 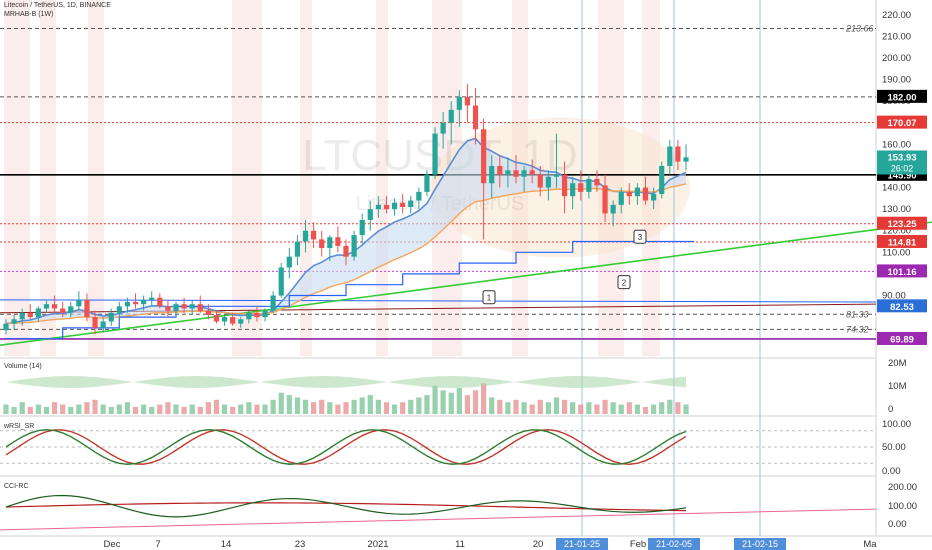 I want to click on time-tick: 23, so click(x=300, y=544).